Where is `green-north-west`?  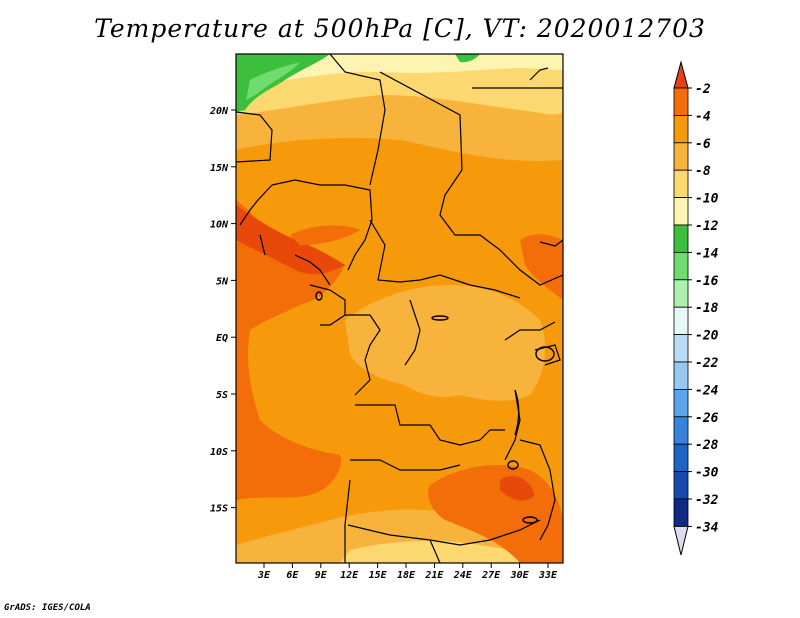
green-north-west is located at coordinates (283, 83).